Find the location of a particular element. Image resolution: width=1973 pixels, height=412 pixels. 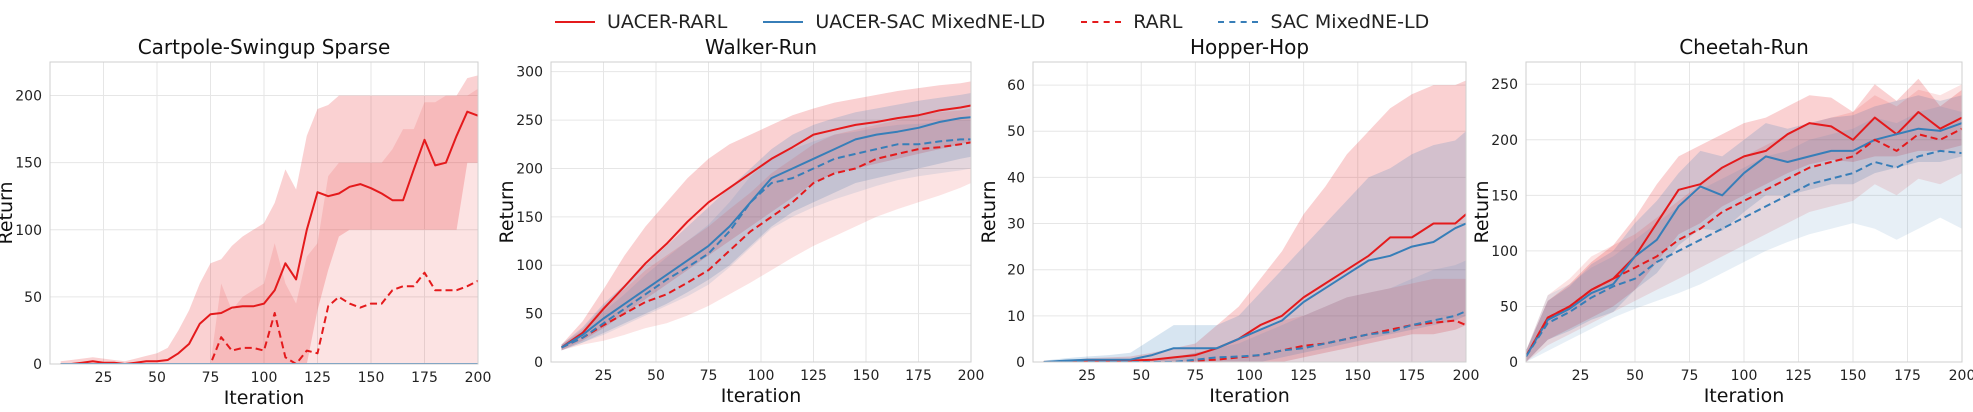

chart-title: Cartpole-Swingup Sparse is located at coordinates (264, 47).